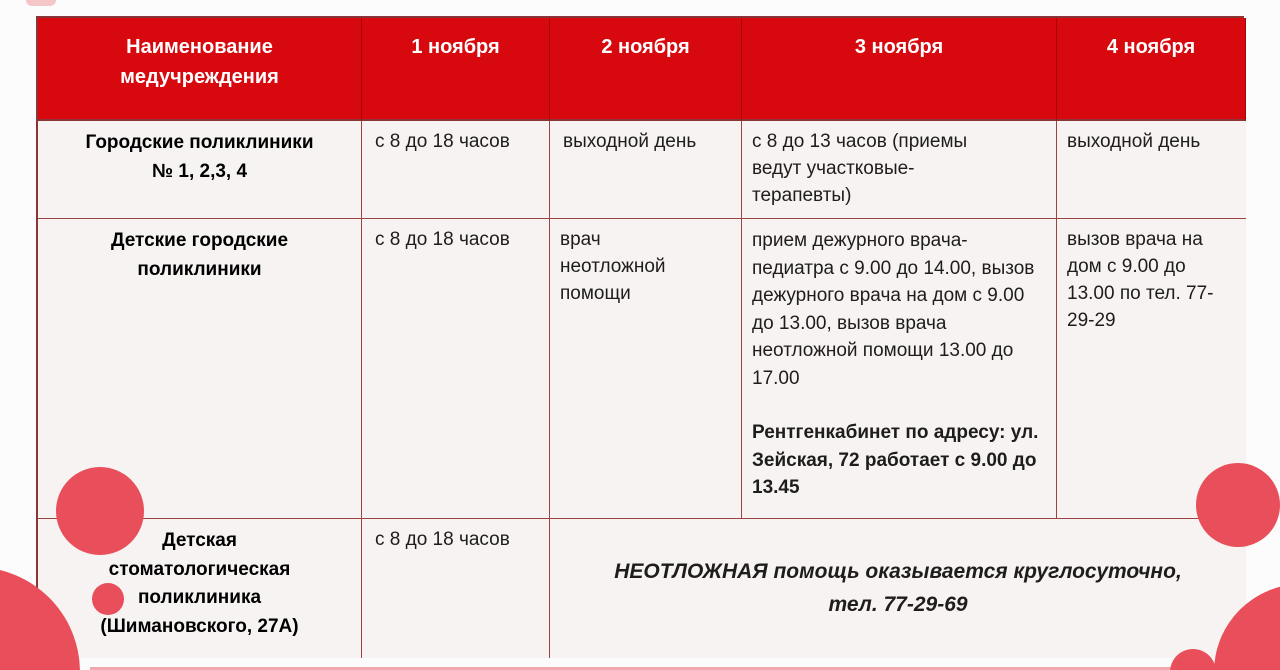  What do you see at coordinates (456, 588) in the screenshot?
I see `row3-nov1-cell: с 8 до 18 часов` at bounding box center [456, 588].